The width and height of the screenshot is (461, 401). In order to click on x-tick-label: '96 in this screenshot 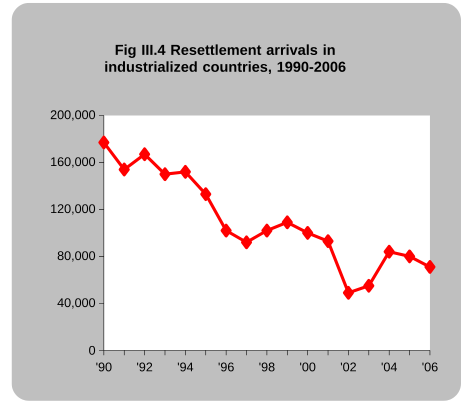, I will do `click(226, 367)`.